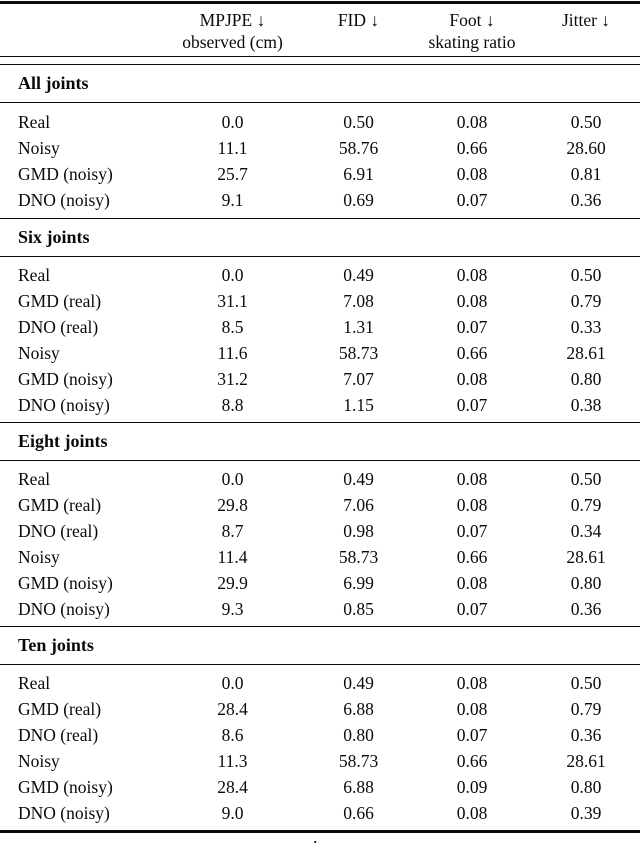 This screenshot has width=640, height=850. Describe the element at coordinates (586, 505) in the screenshot. I see `cell-jitter: 0.79` at that location.